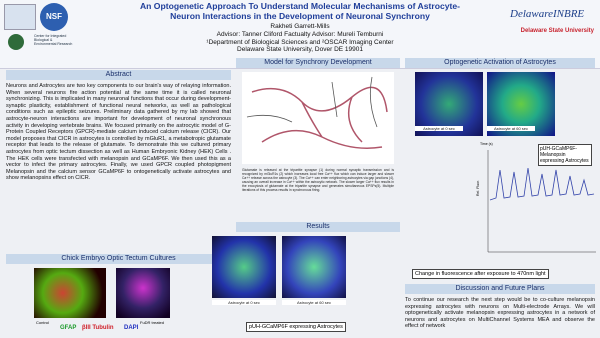  What do you see at coordinates (312, 102) in the screenshot?
I see `neurons` at bounding box center [312, 102].